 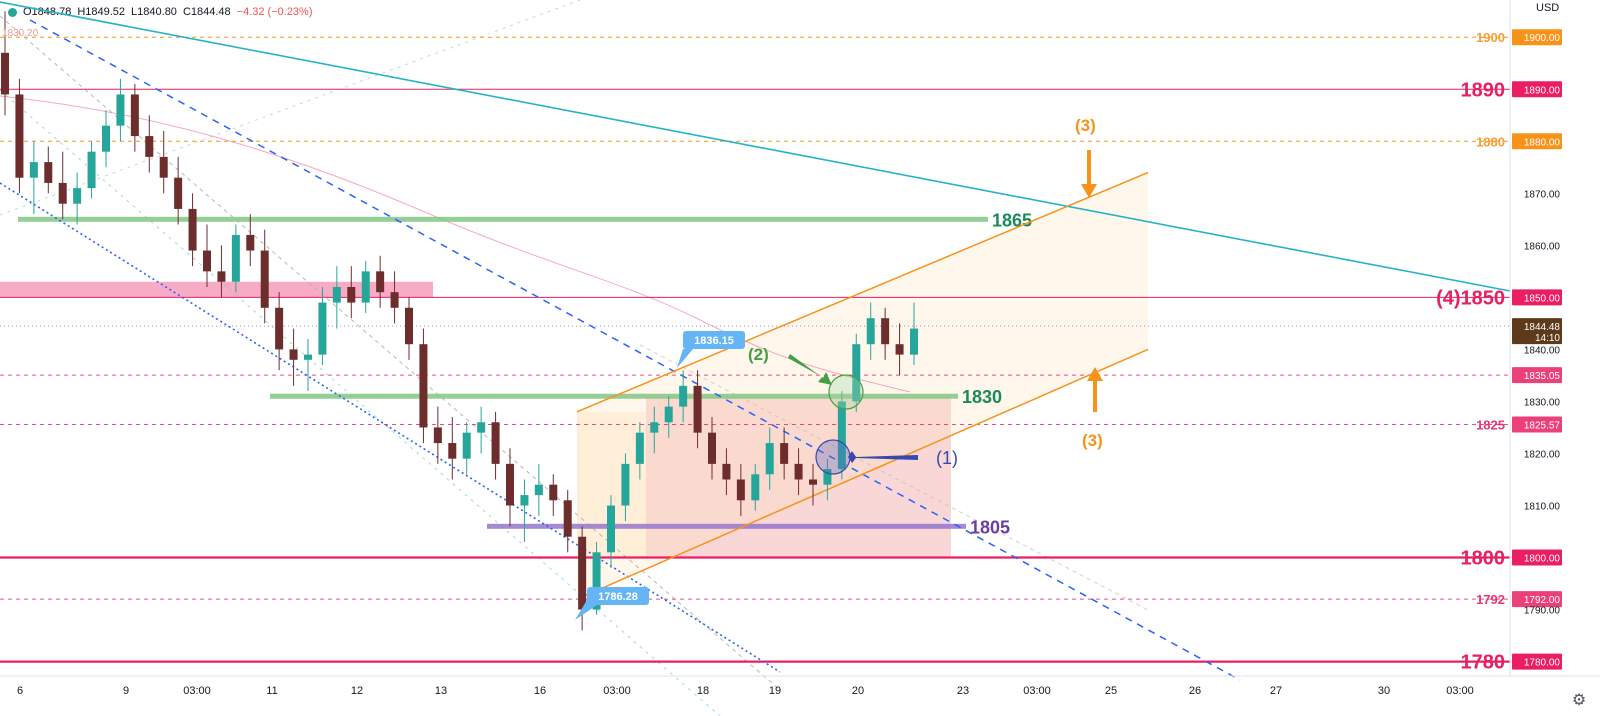 I want to click on price-tick-15: 1780.00, so click(x=1542, y=663).